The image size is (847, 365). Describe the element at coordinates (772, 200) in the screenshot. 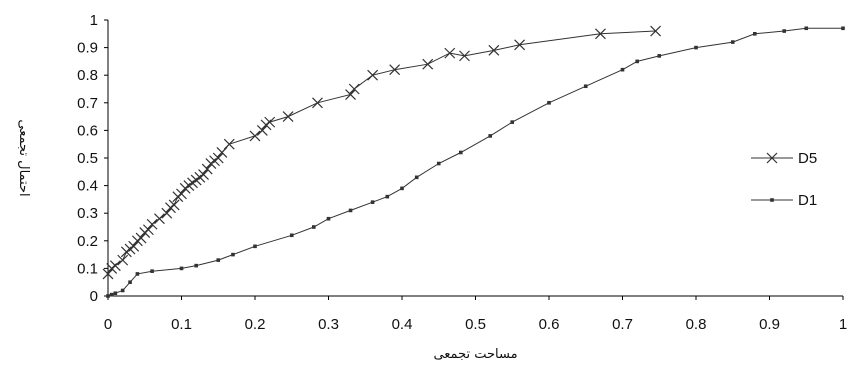

I see `legend-marker-d1` at that location.